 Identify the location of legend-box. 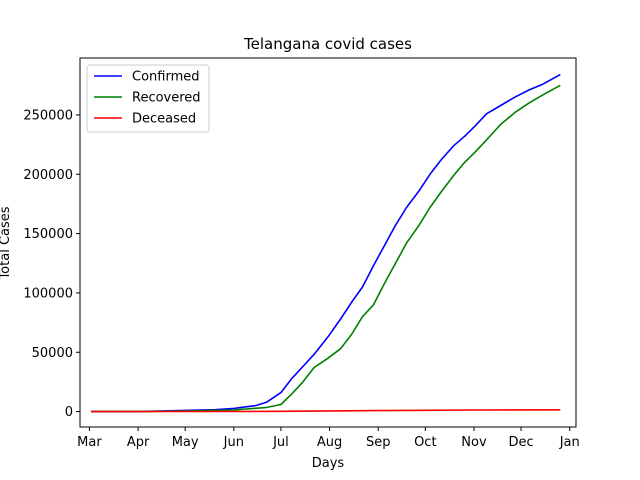
(148, 98).